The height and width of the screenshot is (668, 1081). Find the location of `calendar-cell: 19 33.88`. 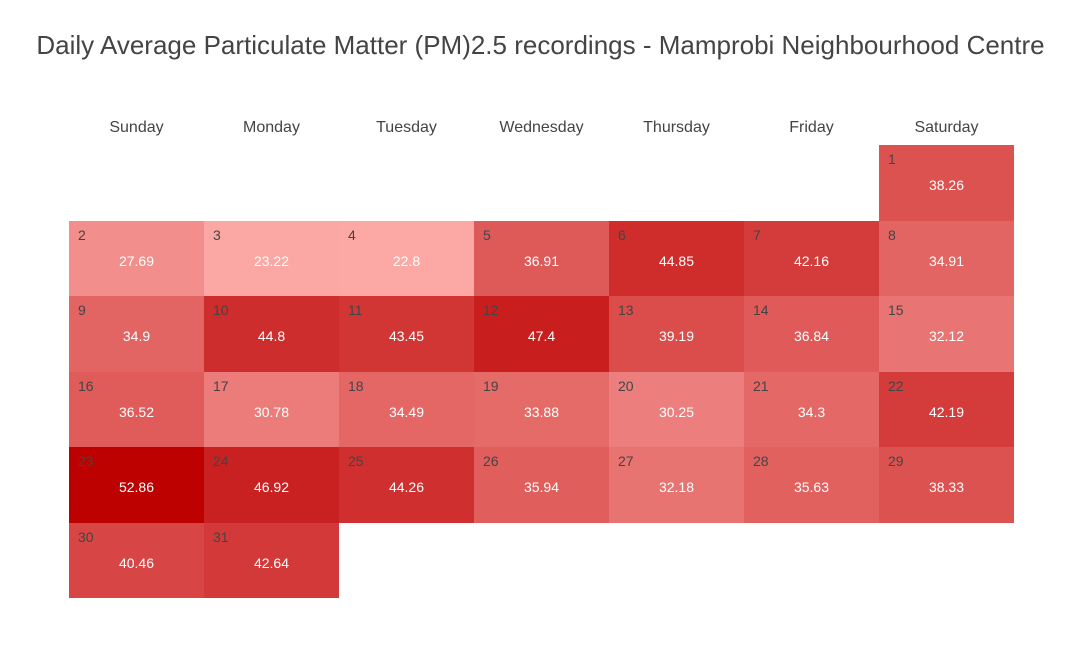

calendar-cell: 19 33.88 is located at coordinates (541, 409).